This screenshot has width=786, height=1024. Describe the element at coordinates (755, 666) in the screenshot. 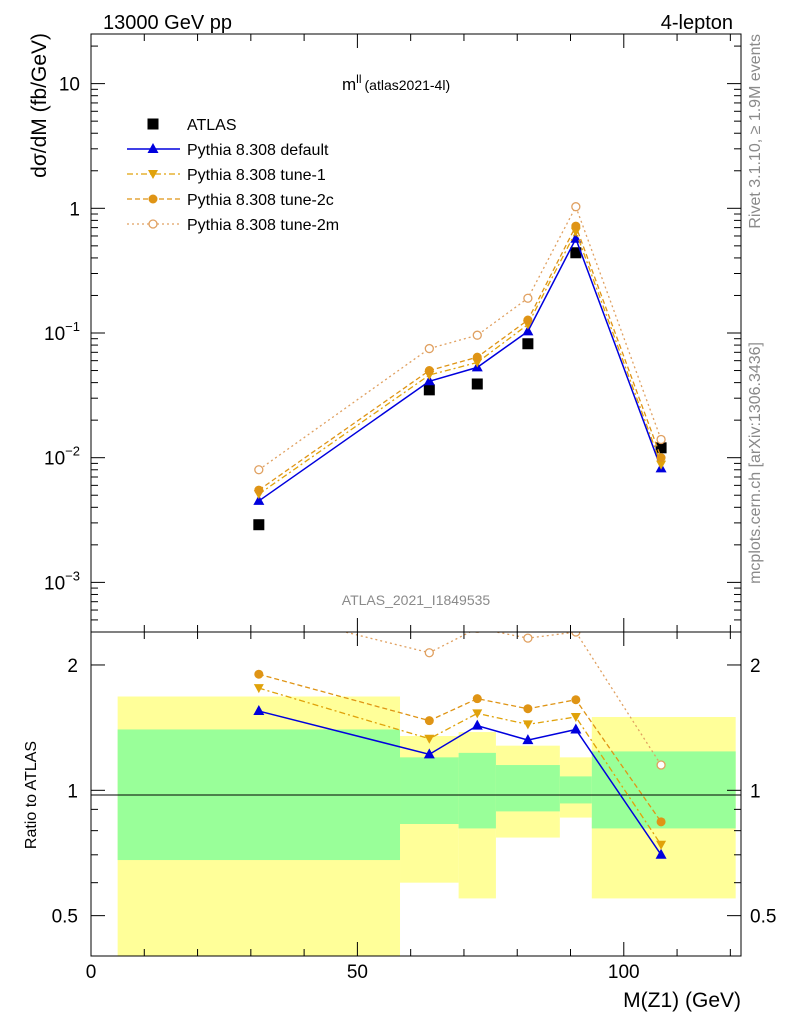

I see `ratio-y-tick-label-right: 2` at that location.